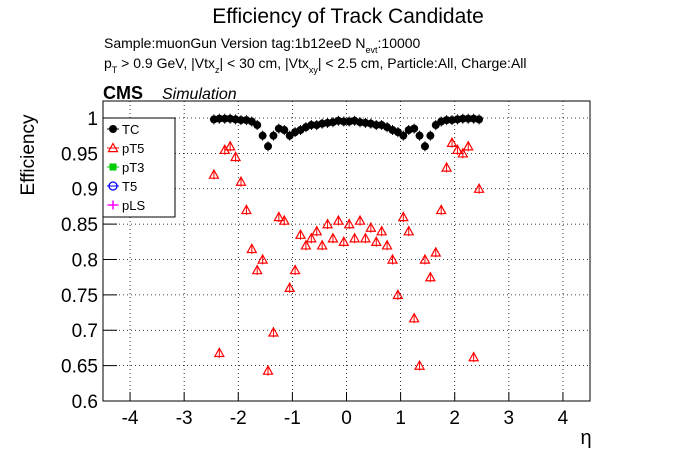 This screenshot has height=472, width=696. What do you see at coordinates (85, 402) in the screenshot?
I see `y-tick-label: 0.6` at bounding box center [85, 402].